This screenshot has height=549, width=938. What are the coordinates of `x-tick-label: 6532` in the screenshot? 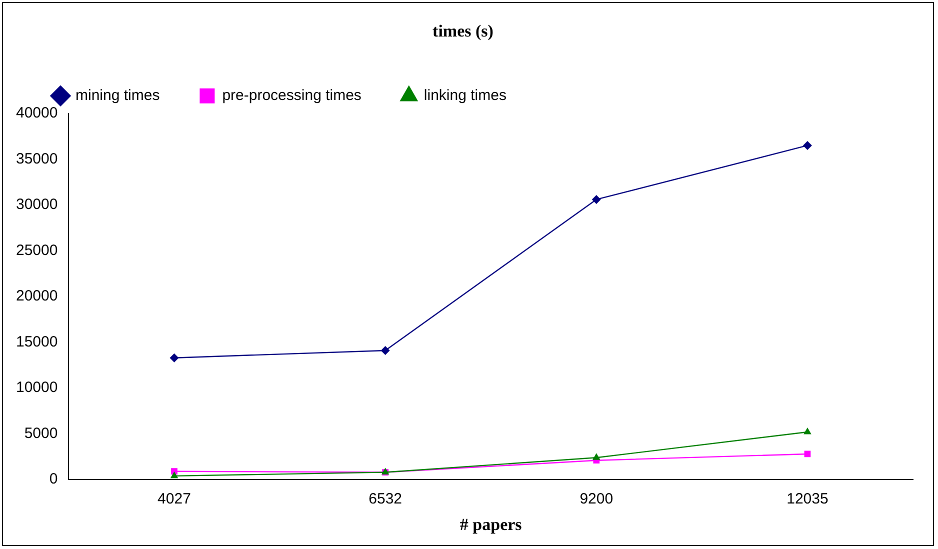 It's located at (385, 499).